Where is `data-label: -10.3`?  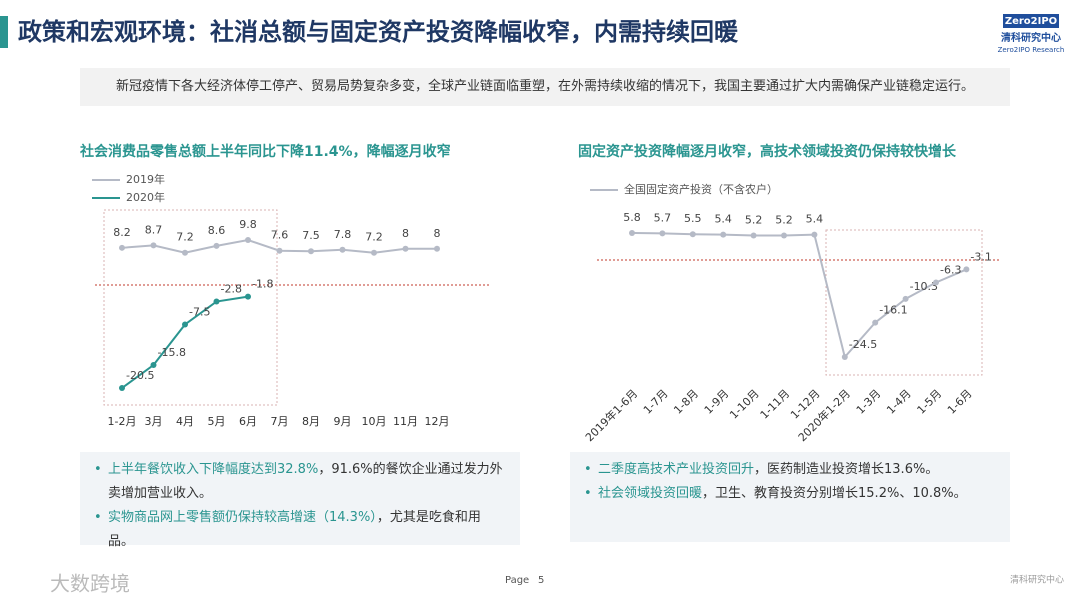
data-label: -10.3 is located at coordinates (924, 286).